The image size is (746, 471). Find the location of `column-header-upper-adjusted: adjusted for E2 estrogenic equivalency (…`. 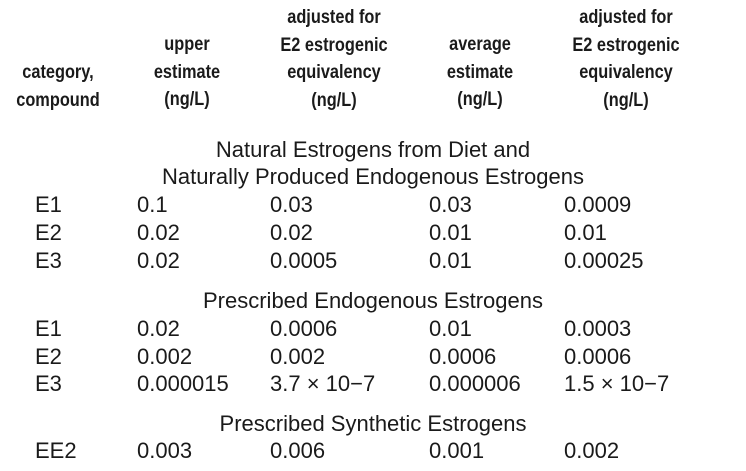

column-header-upper-adjusted: adjusted for E2 estrogenic equivalency (… is located at coordinates (334, 59).